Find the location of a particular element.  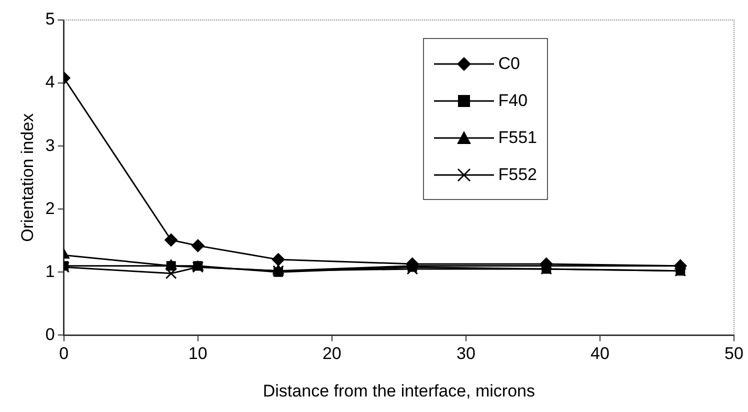

y-axis-title: Orientation index is located at coordinates (27, 177).